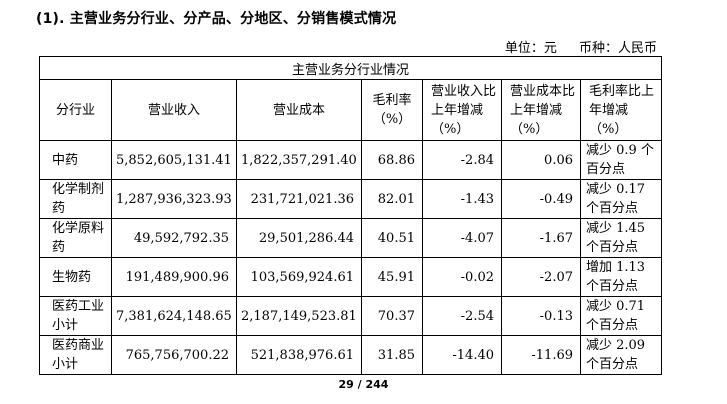 The width and height of the screenshot is (727, 404). Describe the element at coordinates (462, 277) in the screenshot. I see `cell-revenue-change: -0.02` at that location.